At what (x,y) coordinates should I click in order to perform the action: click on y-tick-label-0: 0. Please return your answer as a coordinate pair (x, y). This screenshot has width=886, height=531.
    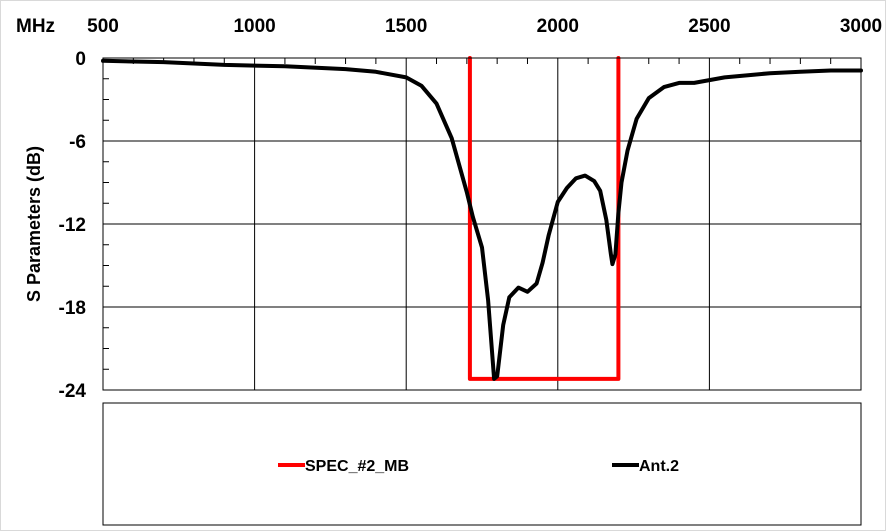
    Looking at the image, I should click on (80, 59).